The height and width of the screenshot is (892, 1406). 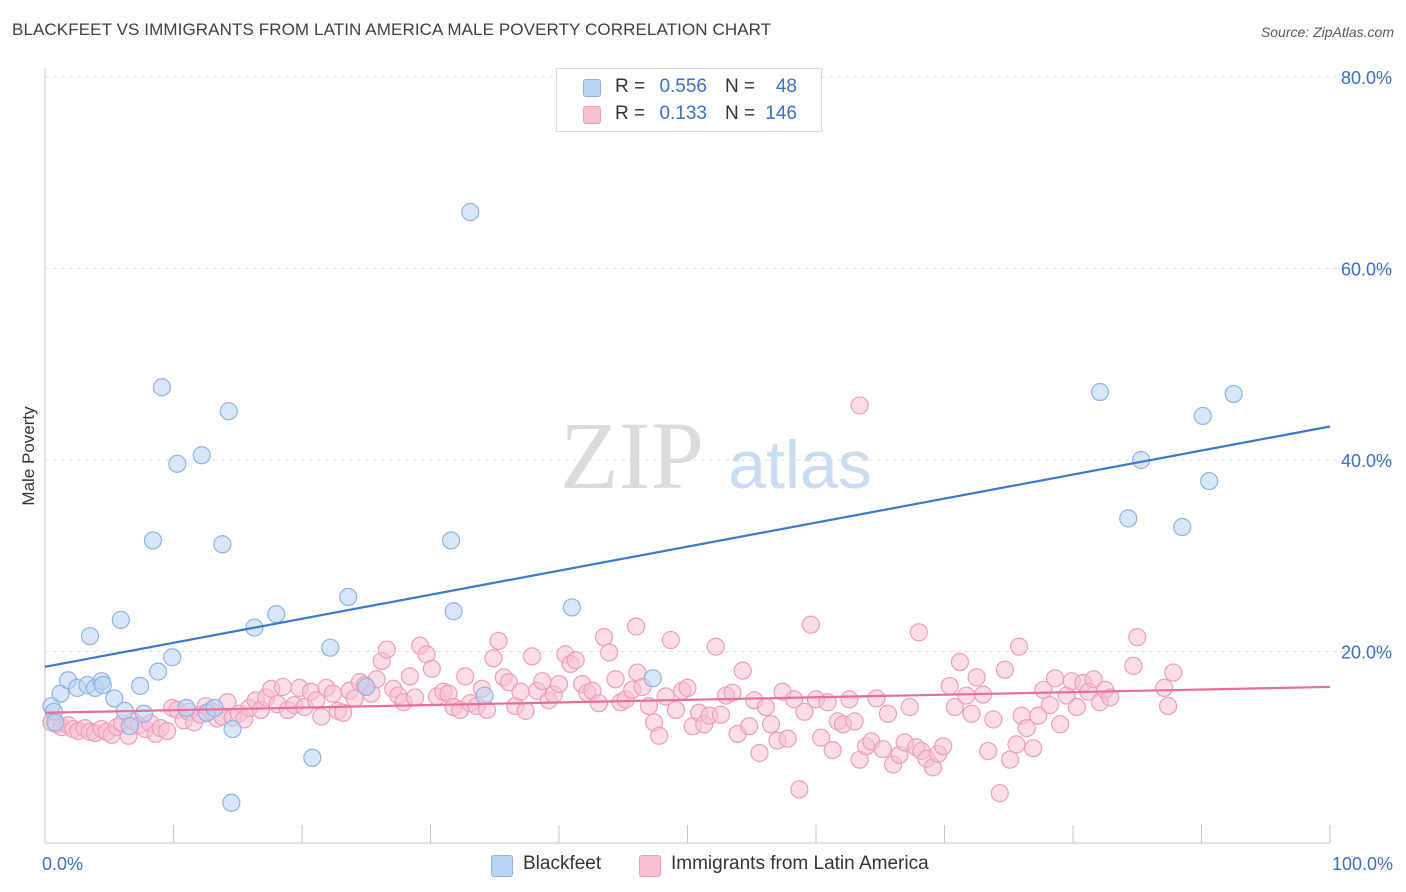 I want to click on watermark-zip: ZIP, so click(x=632, y=455).